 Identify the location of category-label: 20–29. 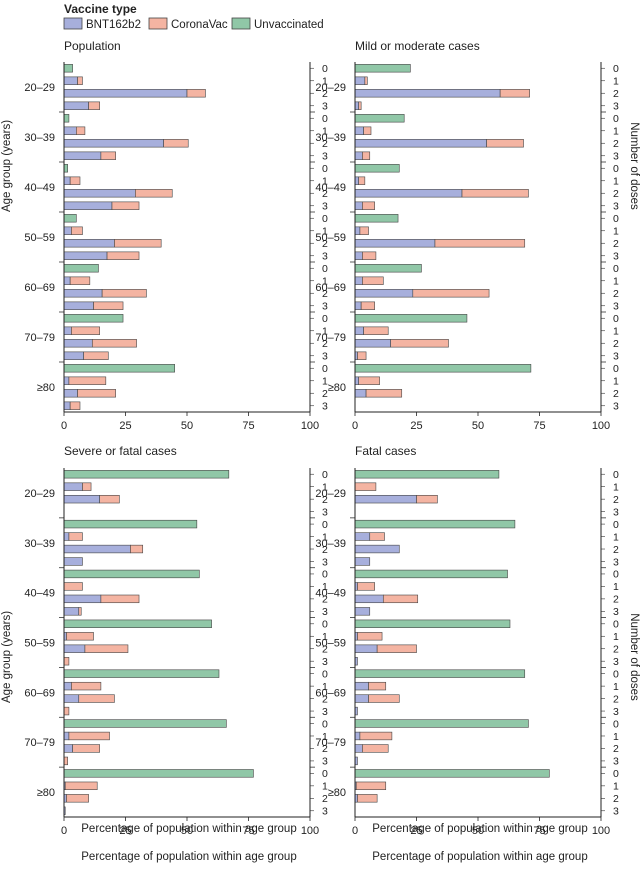
(330, 494).